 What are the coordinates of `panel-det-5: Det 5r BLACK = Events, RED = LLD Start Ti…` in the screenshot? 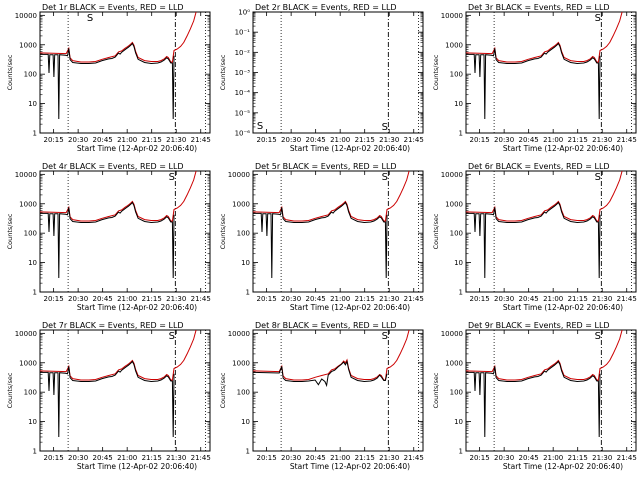 It's located at (321, 237).